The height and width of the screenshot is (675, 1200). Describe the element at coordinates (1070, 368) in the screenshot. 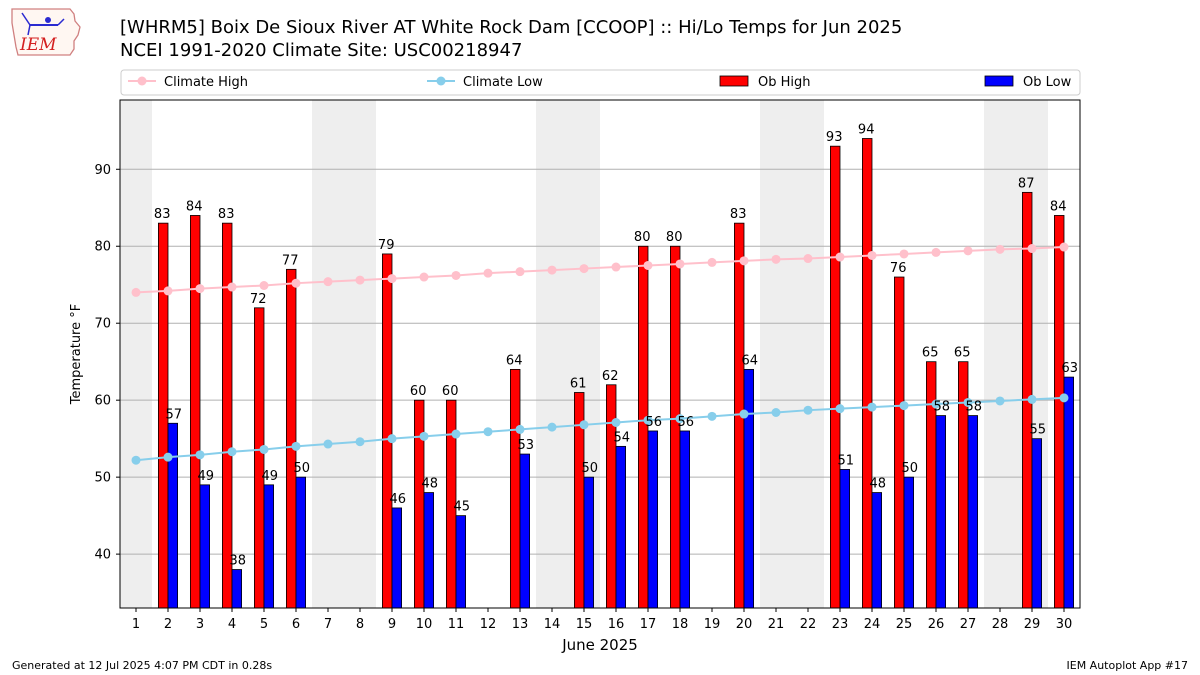

I see `ob-low-value-label: 63` at that location.